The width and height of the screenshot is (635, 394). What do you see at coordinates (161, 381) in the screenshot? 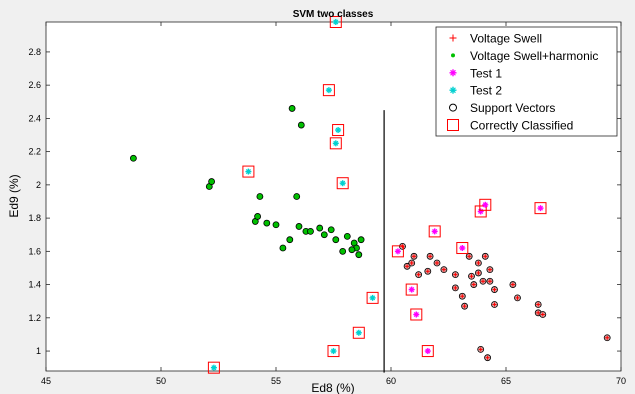
I see `x-tick-label: 50` at bounding box center [161, 381].